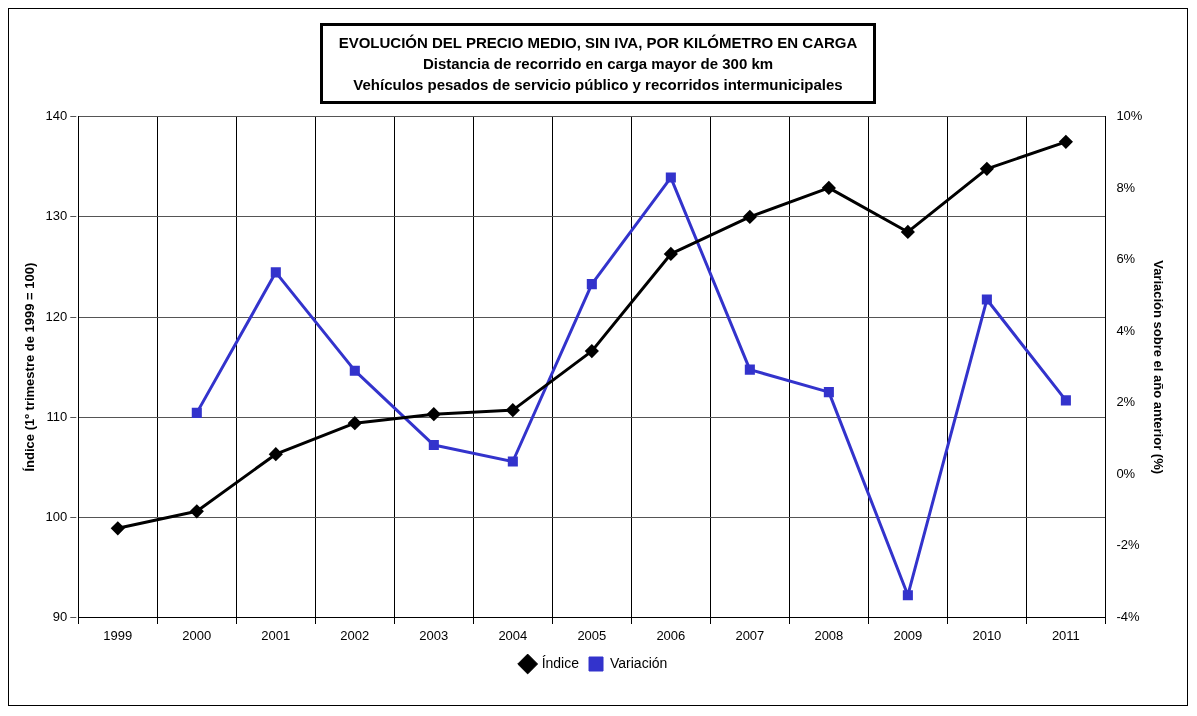 This screenshot has height=716, width=1197. Describe the element at coordinates (30, 367) in the screenshot. I see `y-axis-title: Índice (1º trimestre de 1999 = 100)` at that location.